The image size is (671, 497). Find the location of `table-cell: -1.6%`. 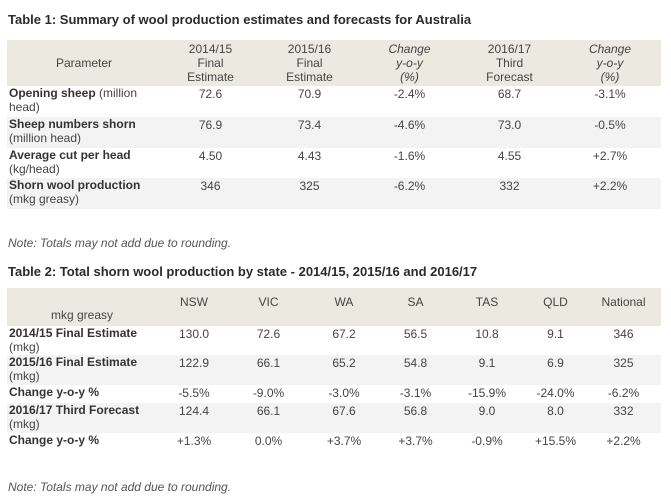

table-cell: -1.6% is located at coordinates (409, 156).